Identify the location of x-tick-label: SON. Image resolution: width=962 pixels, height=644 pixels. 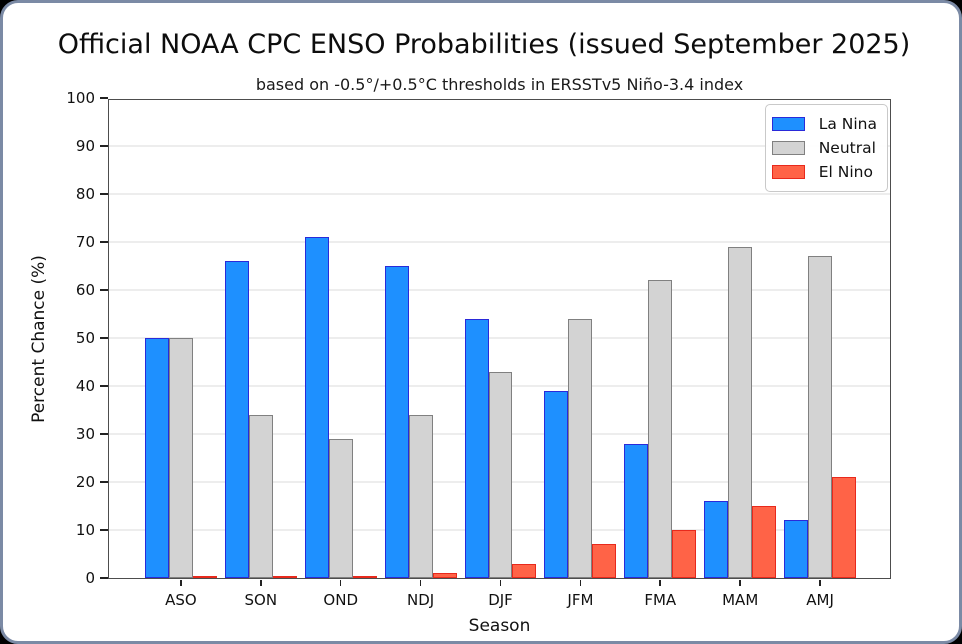
(261, 600).